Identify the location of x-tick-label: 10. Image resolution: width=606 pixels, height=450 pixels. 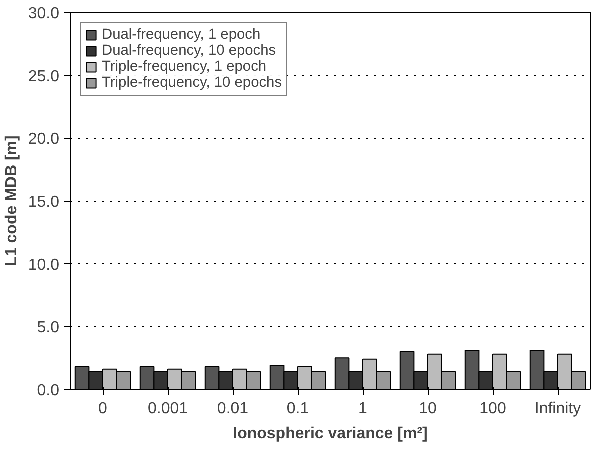
(428, 409).